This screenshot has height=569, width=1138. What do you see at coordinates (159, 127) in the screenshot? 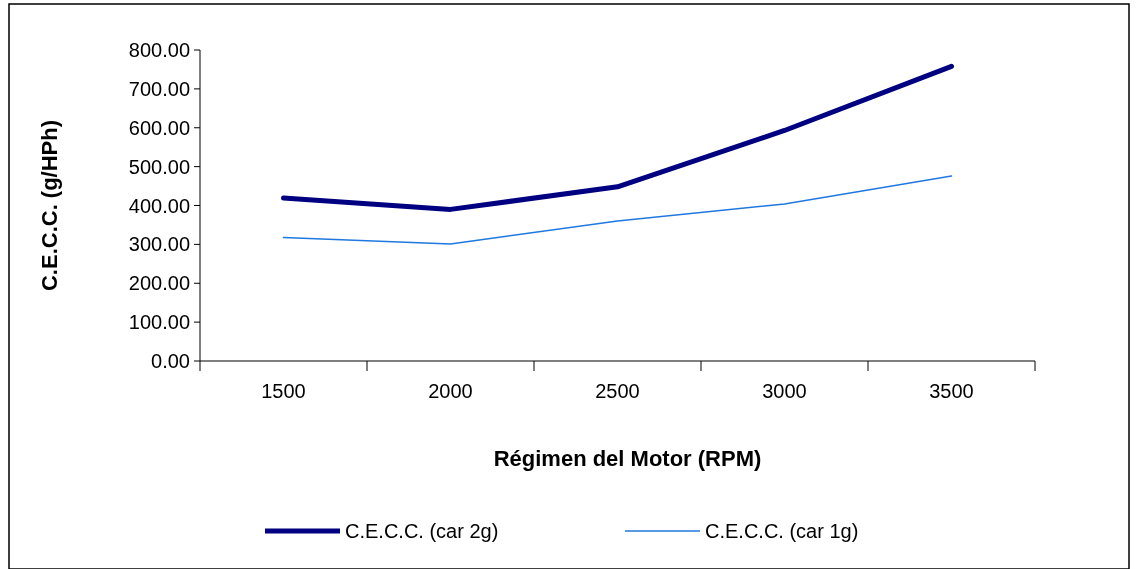
I see `y-tick-label: 600.00` at bounding box center [159, 127].